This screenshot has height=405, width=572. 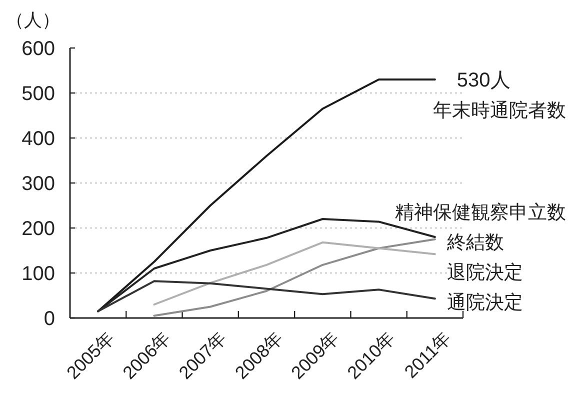 What do you see at coordinates (38, 274) in the screenshot?
I see `y-tick-label: 100` at bounding box center [38, 274].